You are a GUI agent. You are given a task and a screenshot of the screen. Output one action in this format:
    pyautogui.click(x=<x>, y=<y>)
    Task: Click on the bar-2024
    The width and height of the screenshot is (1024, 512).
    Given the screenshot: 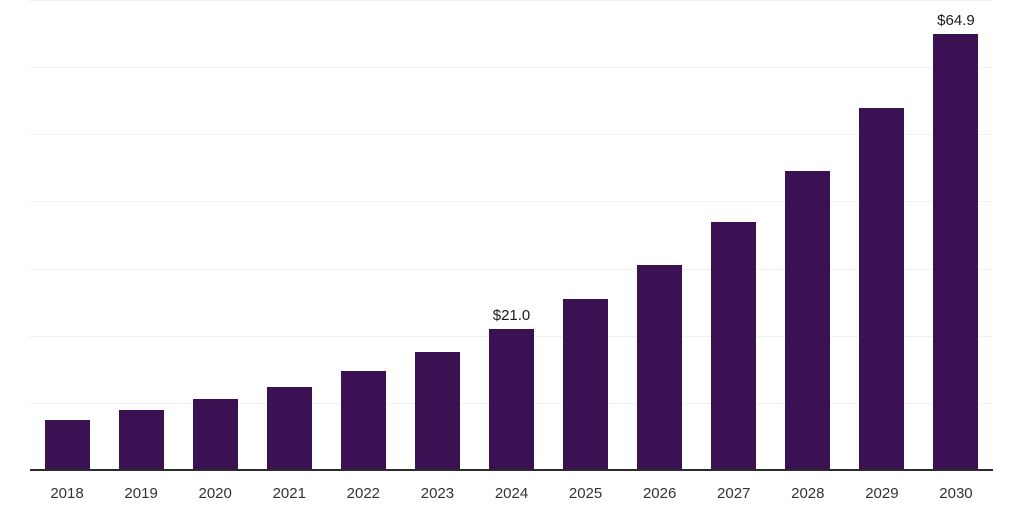 What is the action you would take?
    pyautogui.click(x=511, y=399)
    